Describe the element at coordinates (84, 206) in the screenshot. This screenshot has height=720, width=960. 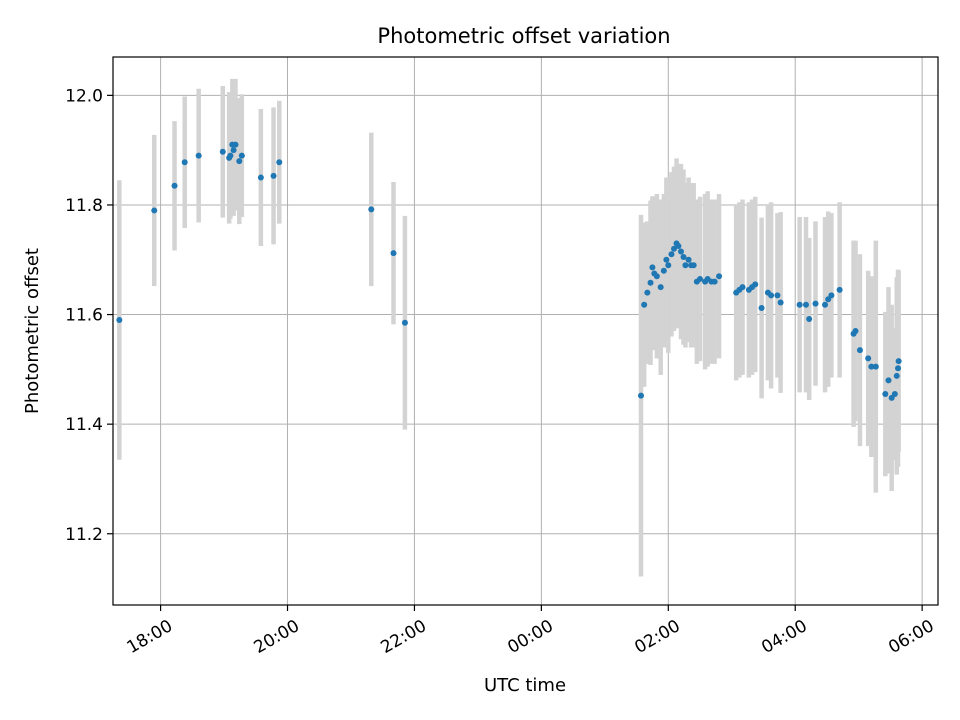
I see `y-tick-label: 11.8` at that location.